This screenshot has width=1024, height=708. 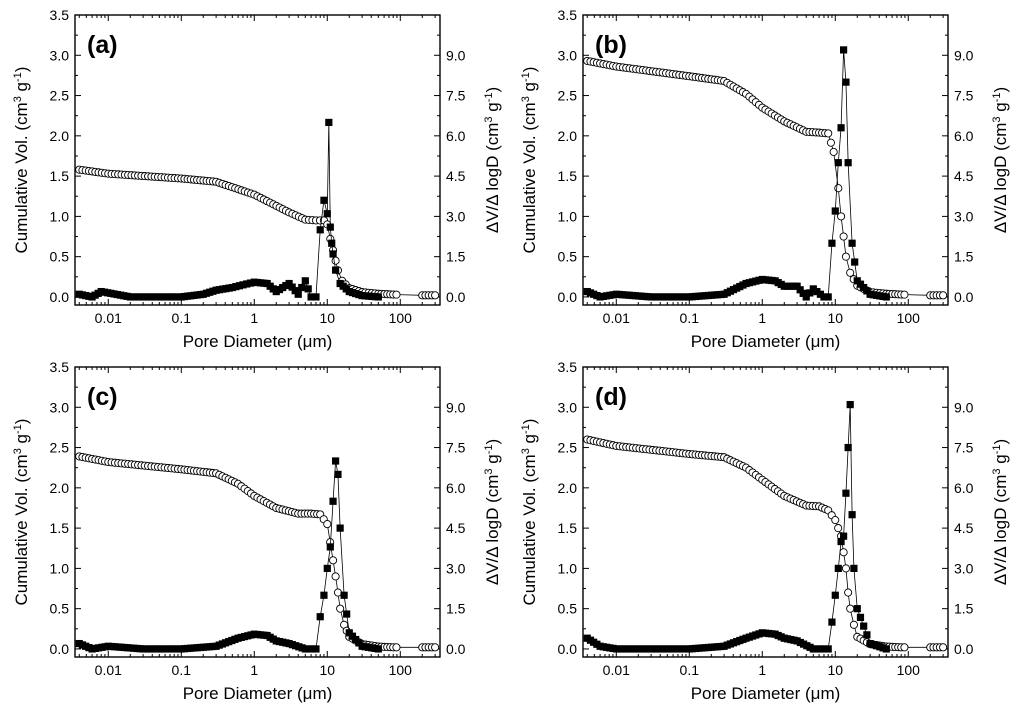 What do you see at coordinates (964, 136) in the screenshot?
I see `y-right-tick-label: 6.0` at bounding box center [964, 136].